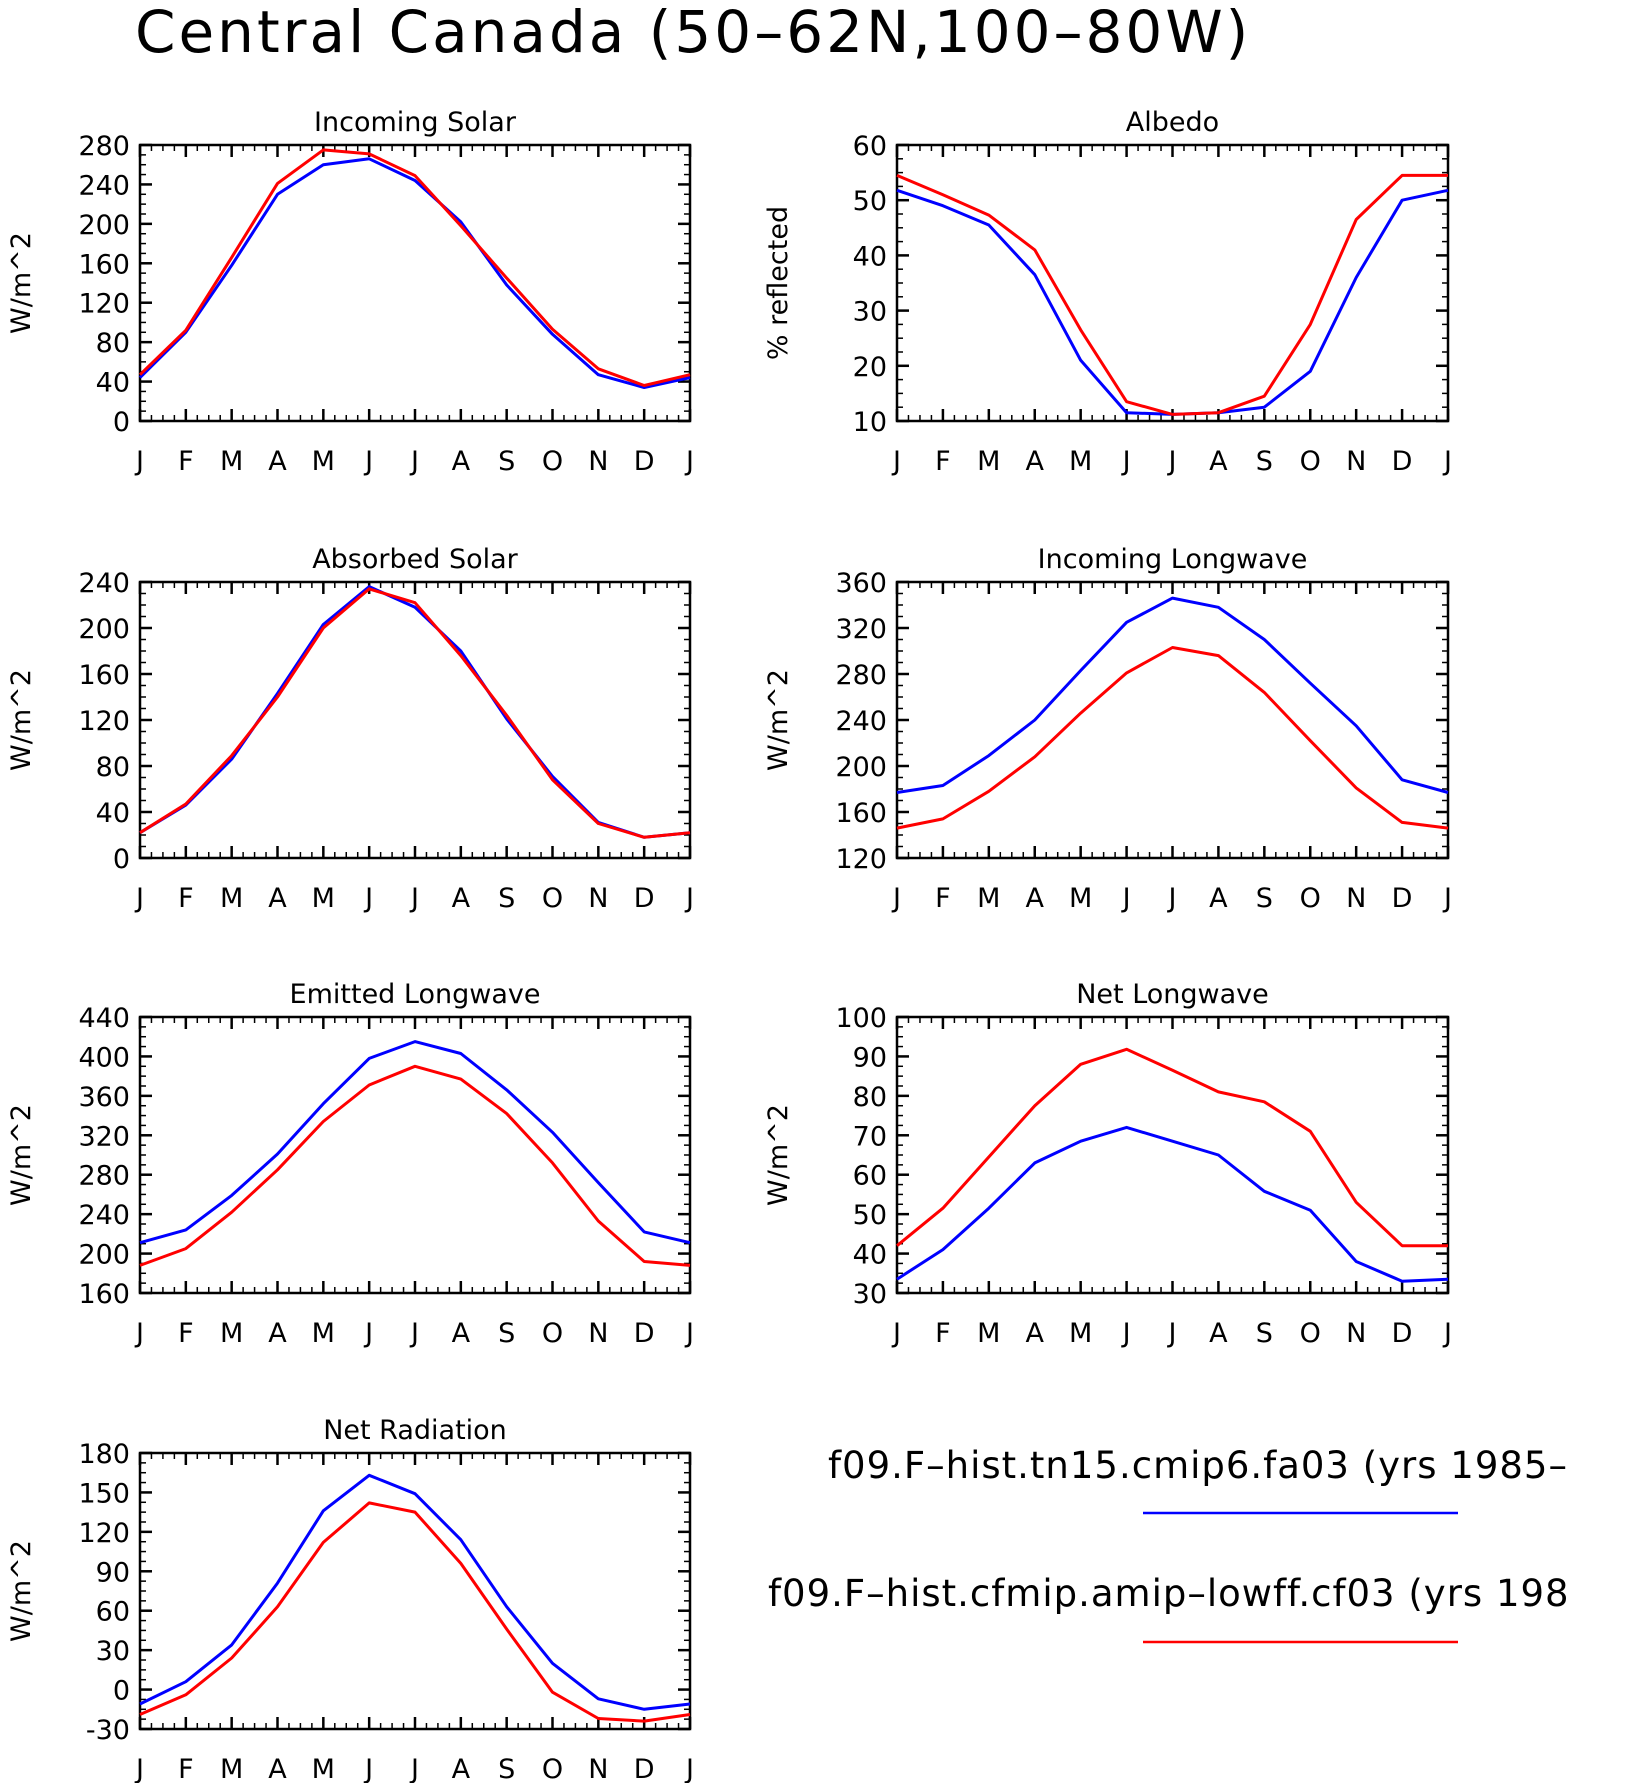  I want to click on legend-label-blue: f09.F–hist.tn15.cmip6.fa03 (yrs 1985–, so click(1198, 1465).